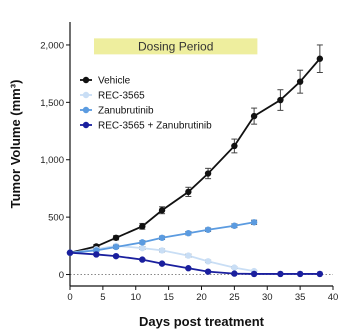  I want to click on legend-label: Zanubrutinib, so click(126, 111).